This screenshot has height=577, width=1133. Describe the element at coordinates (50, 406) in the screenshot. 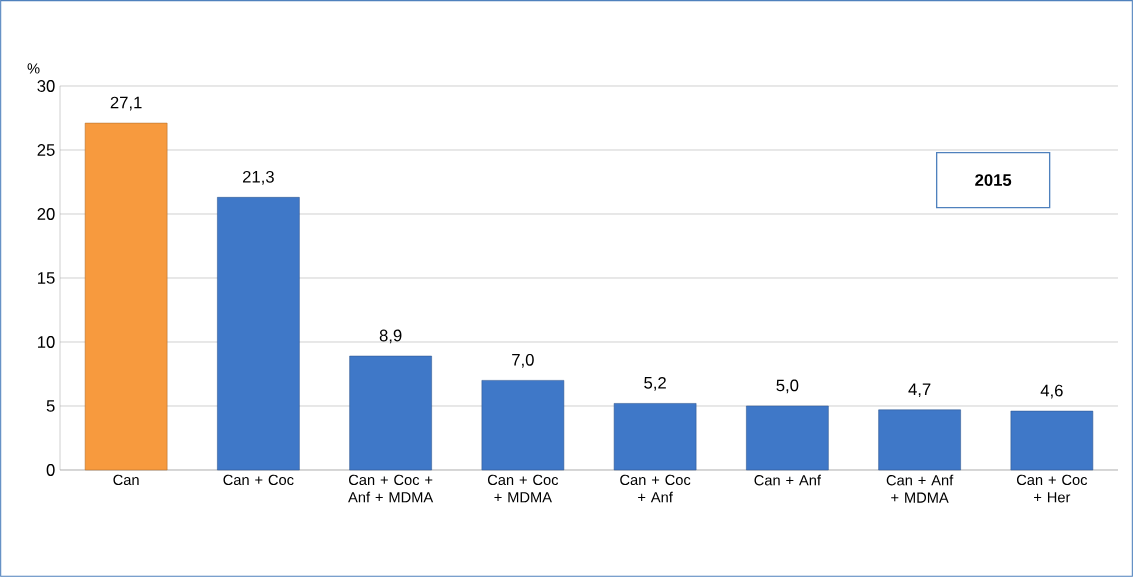

I see `y-tick-label: 5` at that location.